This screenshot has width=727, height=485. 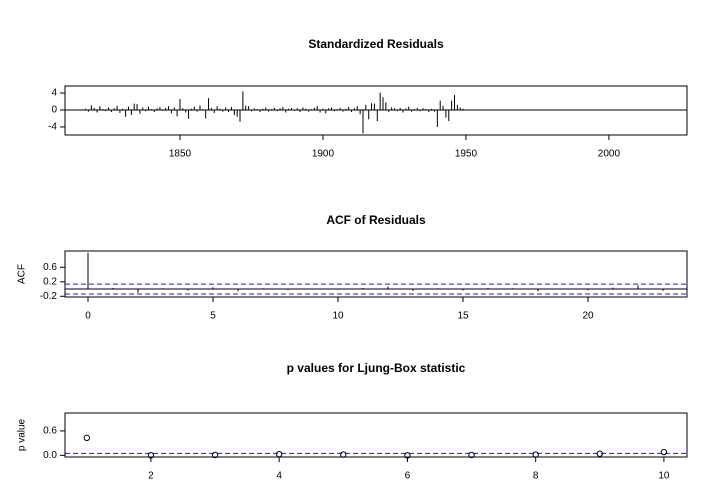 What do you see at coordinates (50, 455) in the screenshot?
I see `y-tick-label: 0.0` at bounding box center [50, 455].